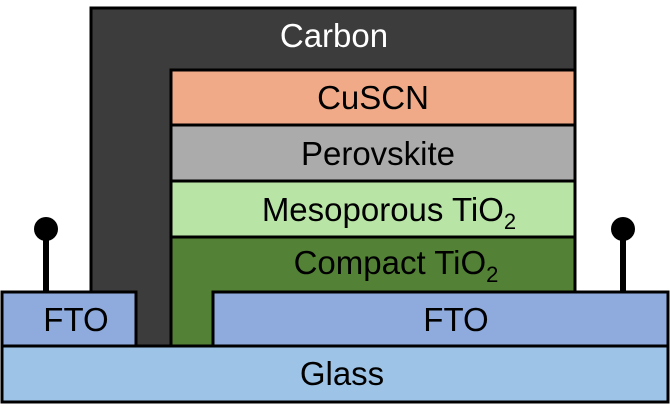 The width and height of the screenshot is (670, 419). I want to click on compact-label-sub: 2, so click(492, 274).